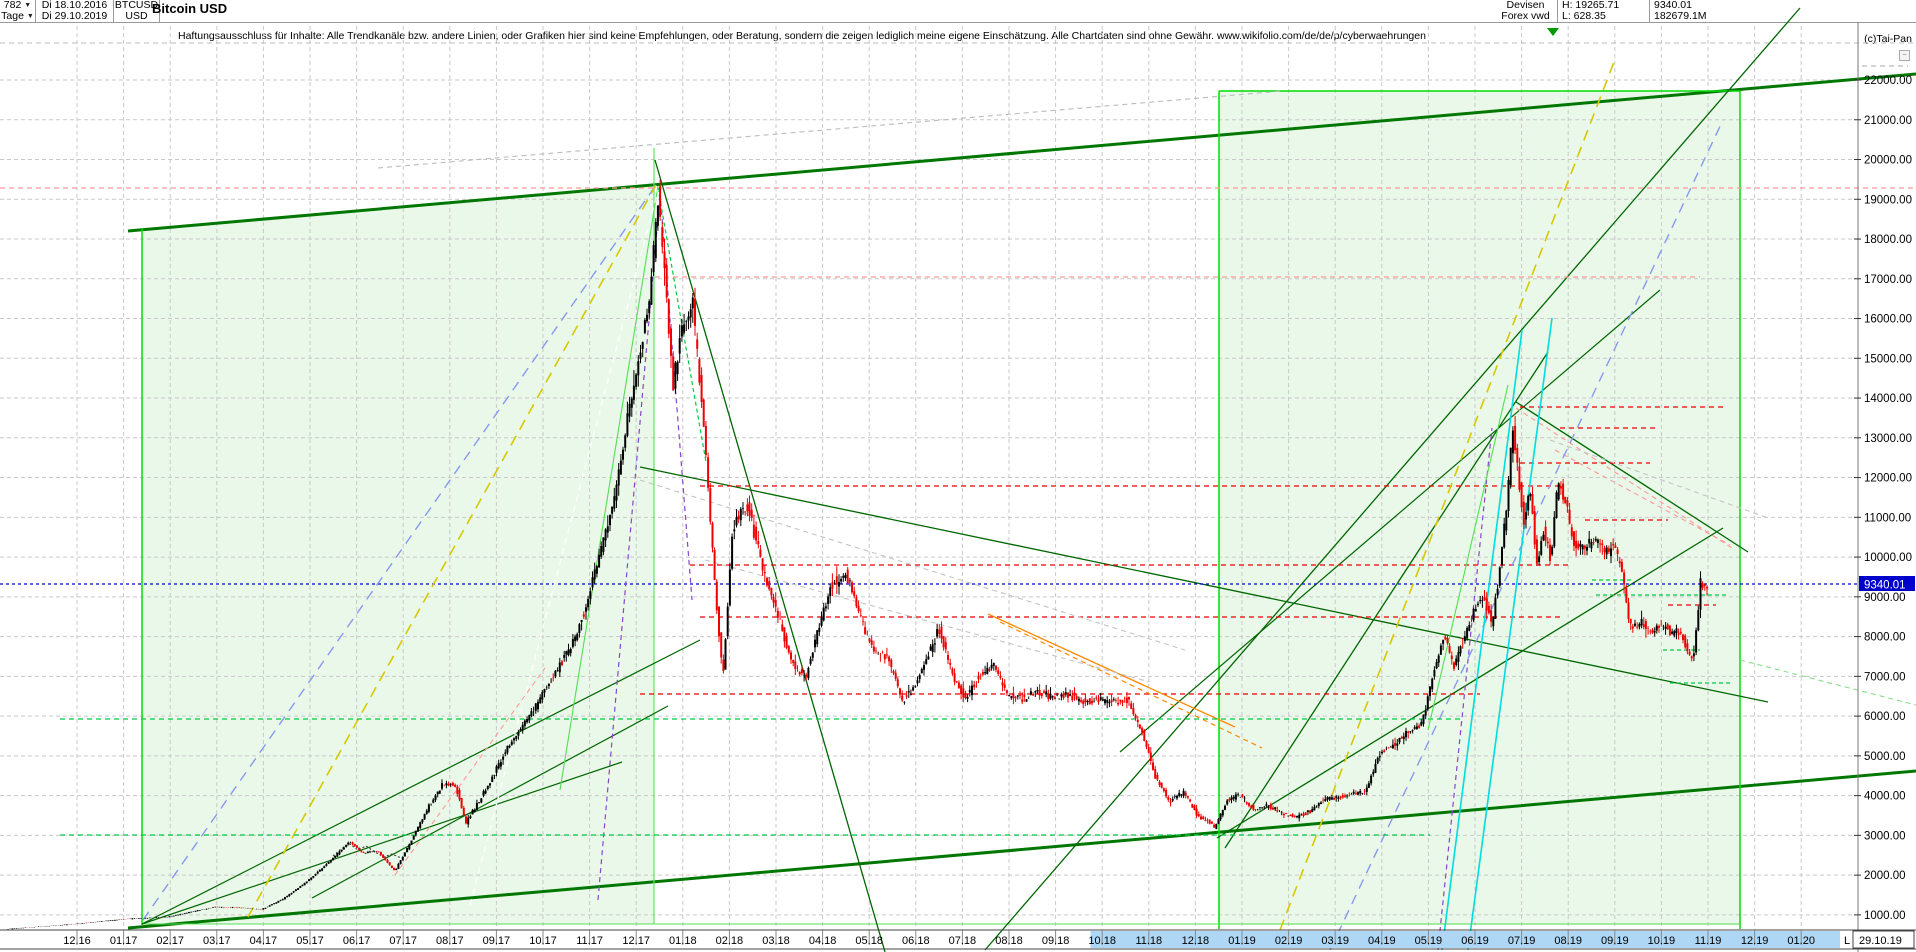 The image size is (1916, 952). Describe the element at coordinates (1885, 677) in the screenshot. I see `y-tick-label: 7000.00` at that location.